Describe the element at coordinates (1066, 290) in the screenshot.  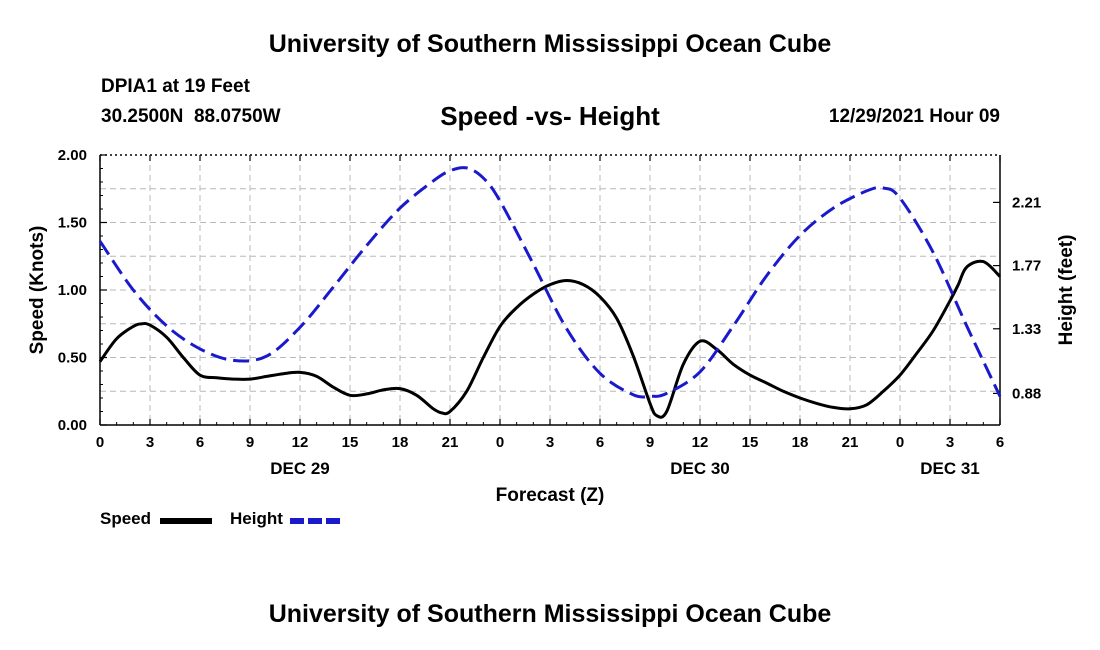
I see `y2-axis-title: Height (feet)` at that location.